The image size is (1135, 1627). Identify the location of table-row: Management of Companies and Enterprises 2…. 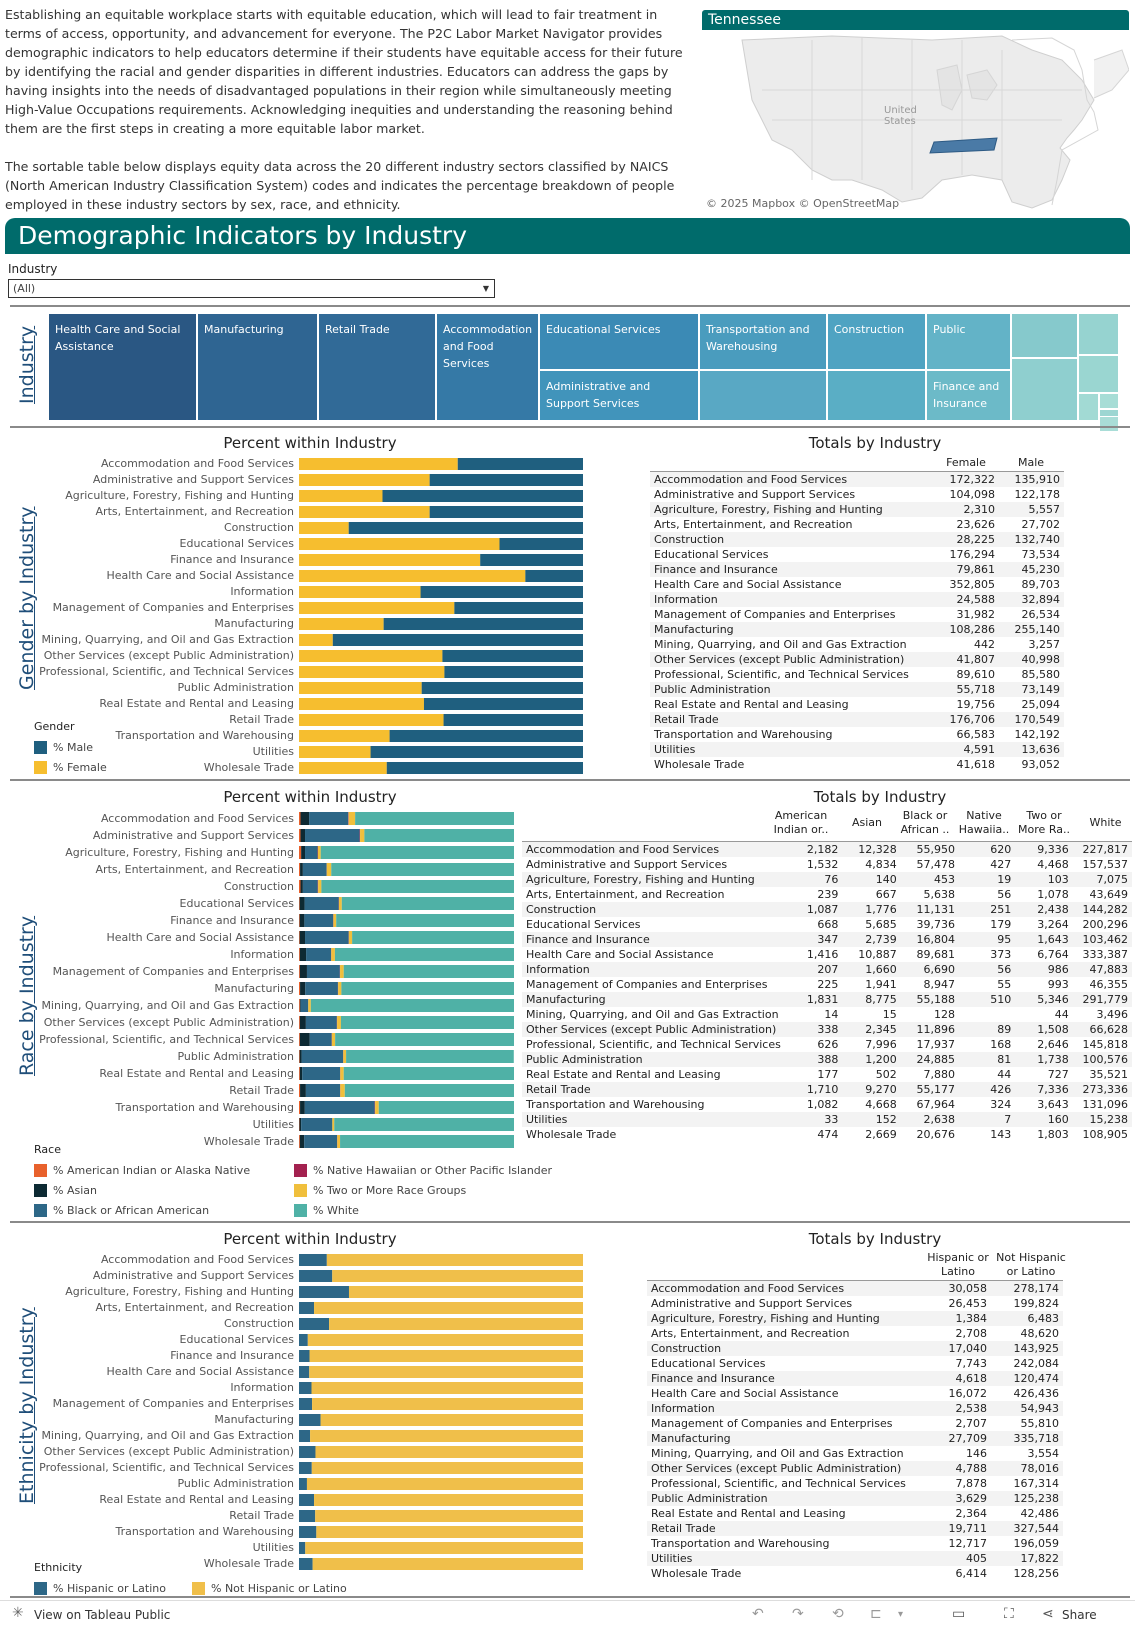
(855, 1423).